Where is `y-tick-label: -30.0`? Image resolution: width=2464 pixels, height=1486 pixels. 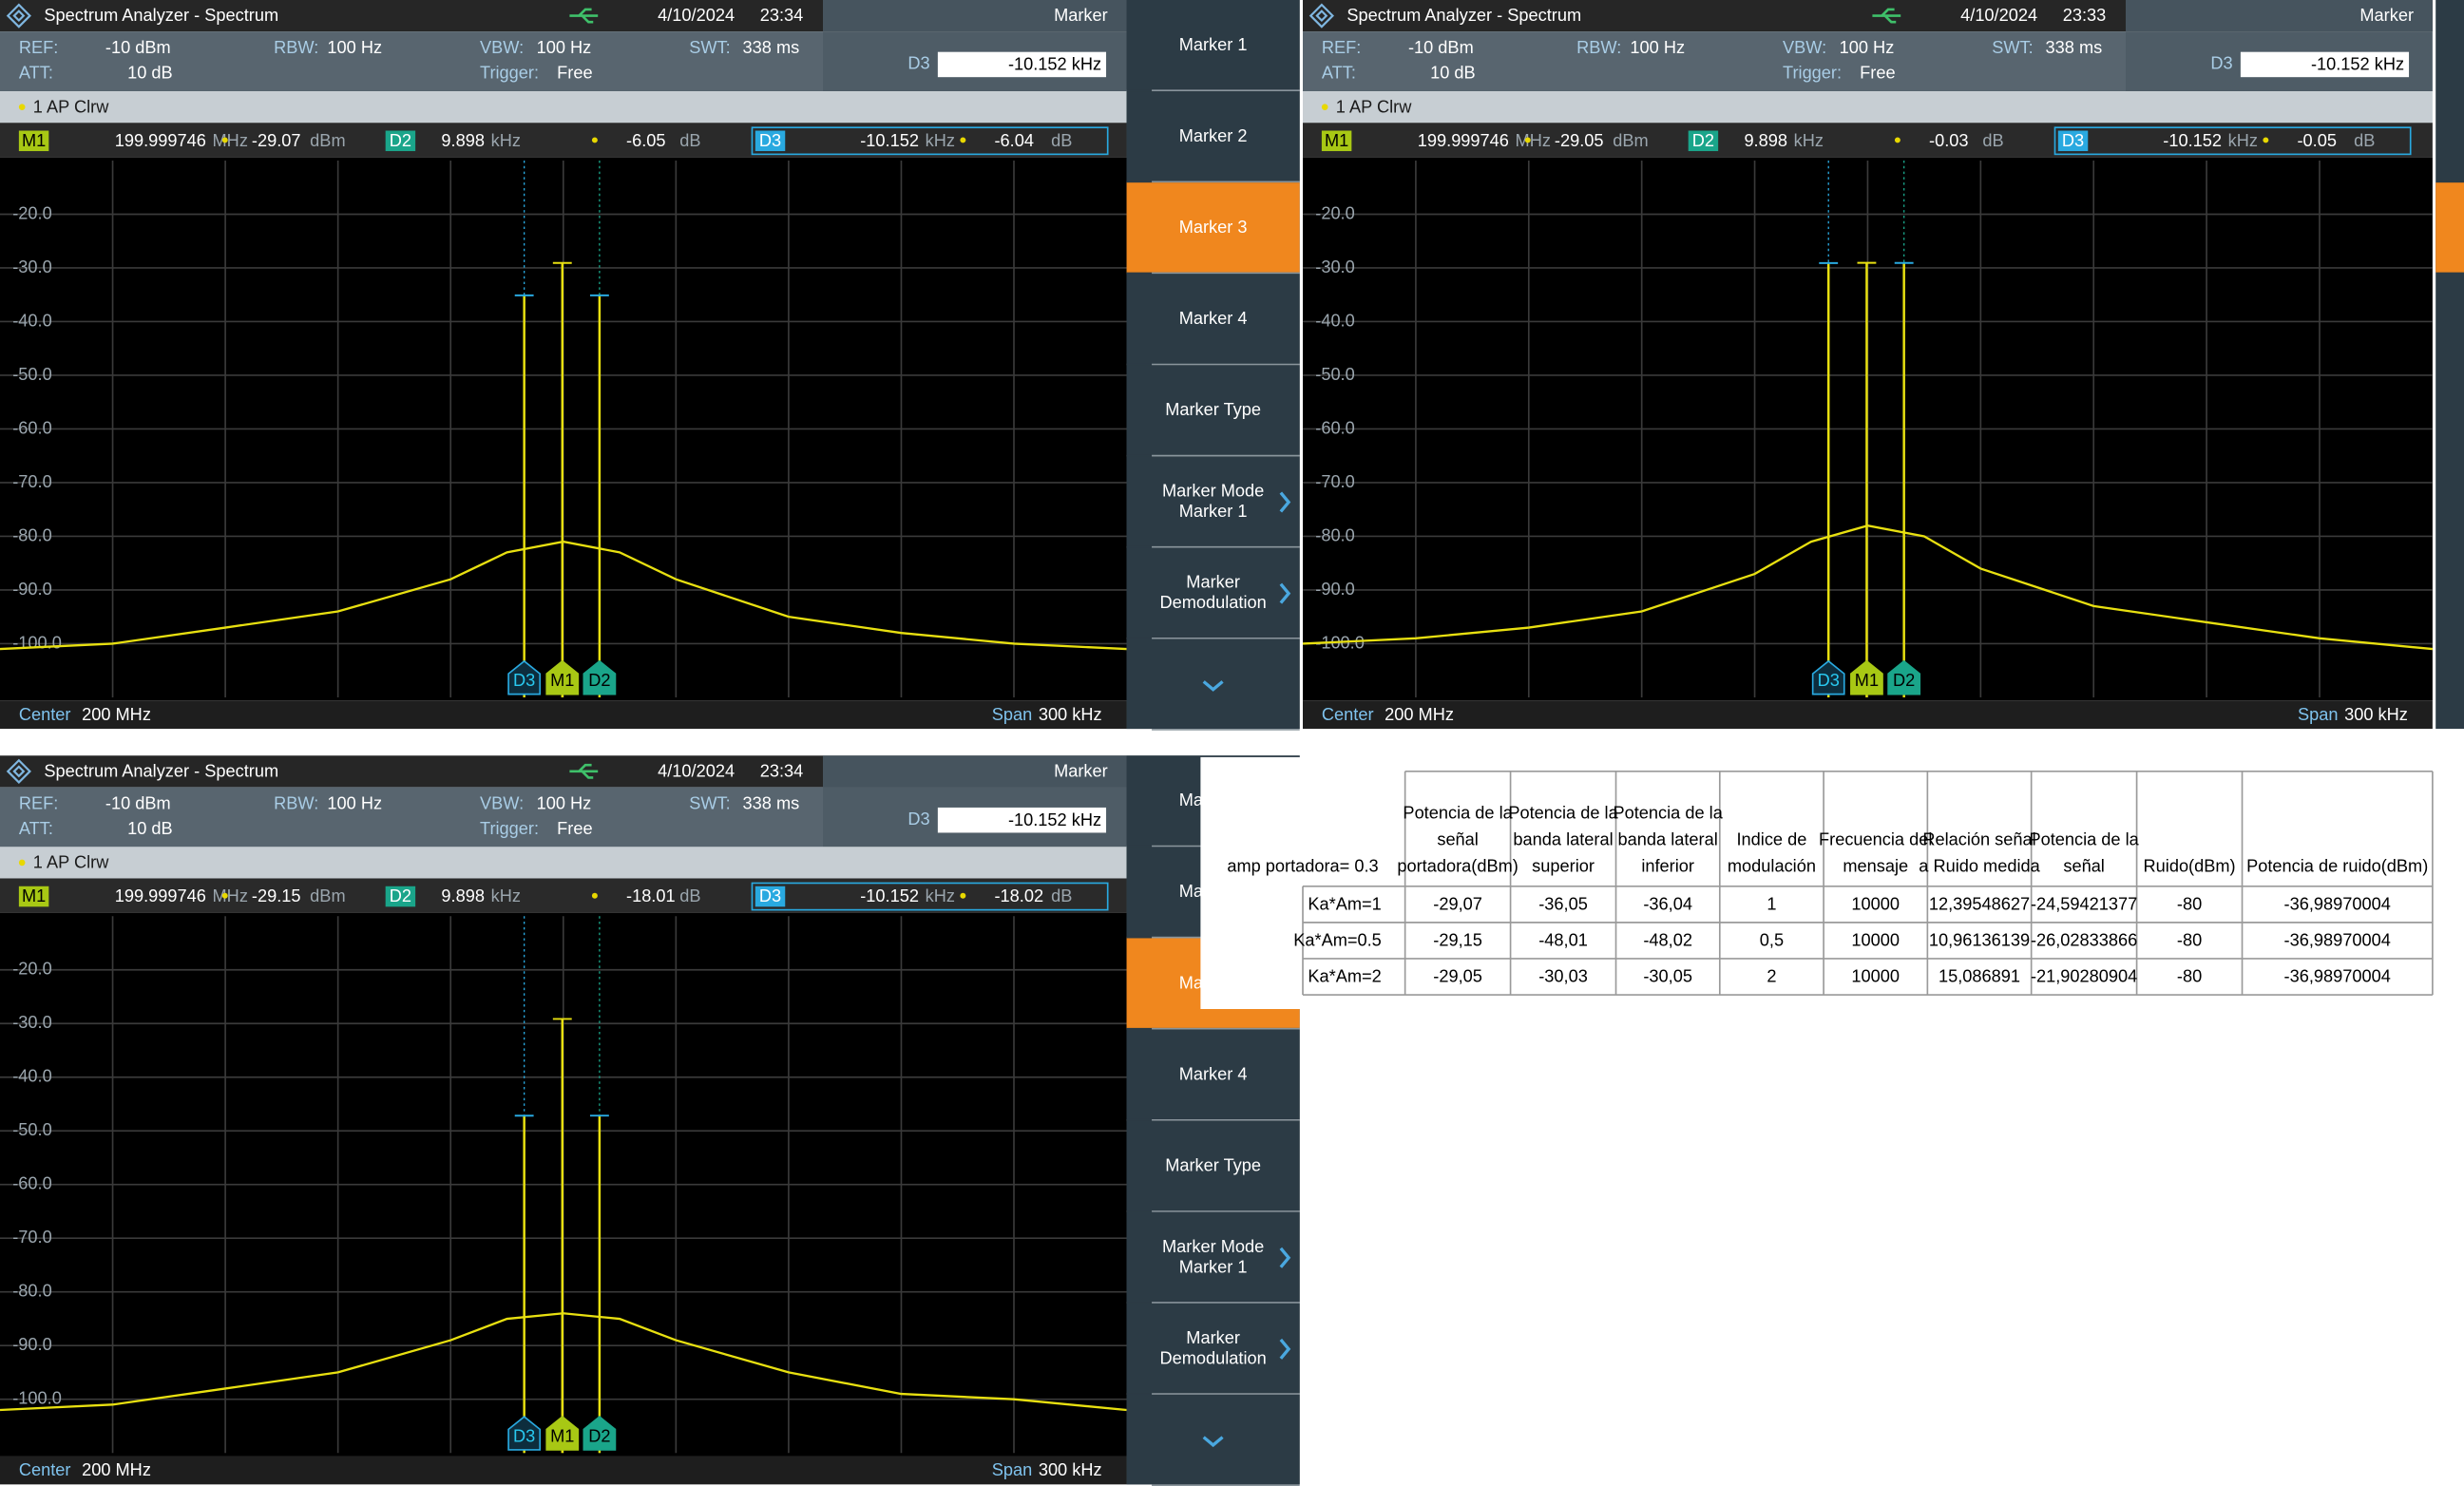
y-tick-label: -30.0 is located at coordinates (31, 267).